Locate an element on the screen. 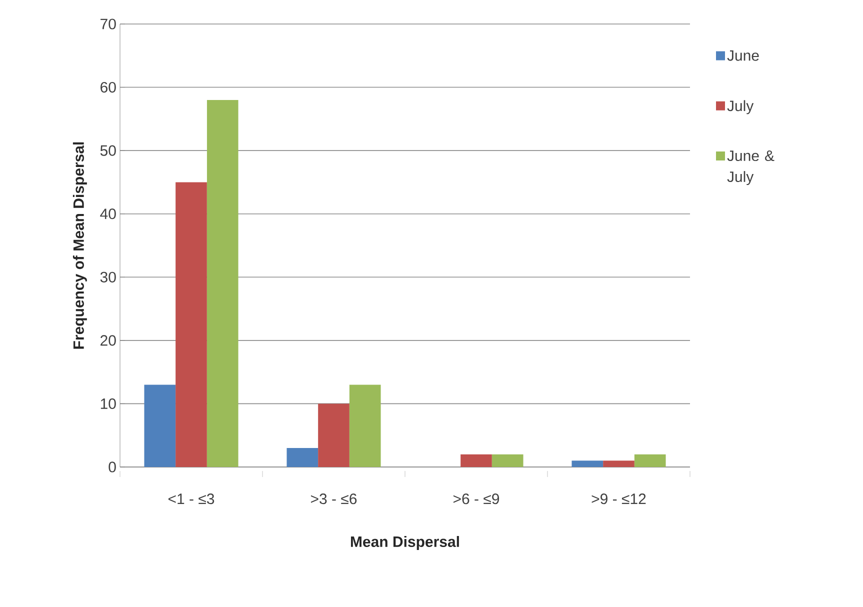 This screenshot has width=863, height=607. y-tick-label: 70 is located at coordinates (108, 24).